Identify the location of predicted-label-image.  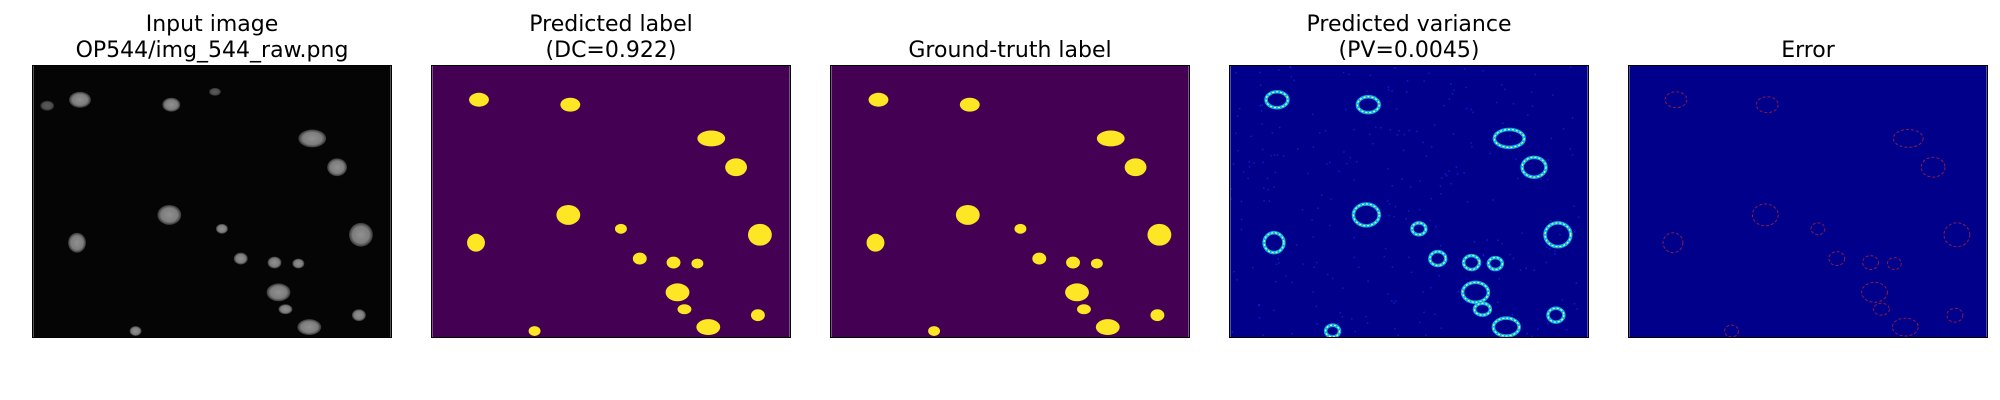
(611, 201).